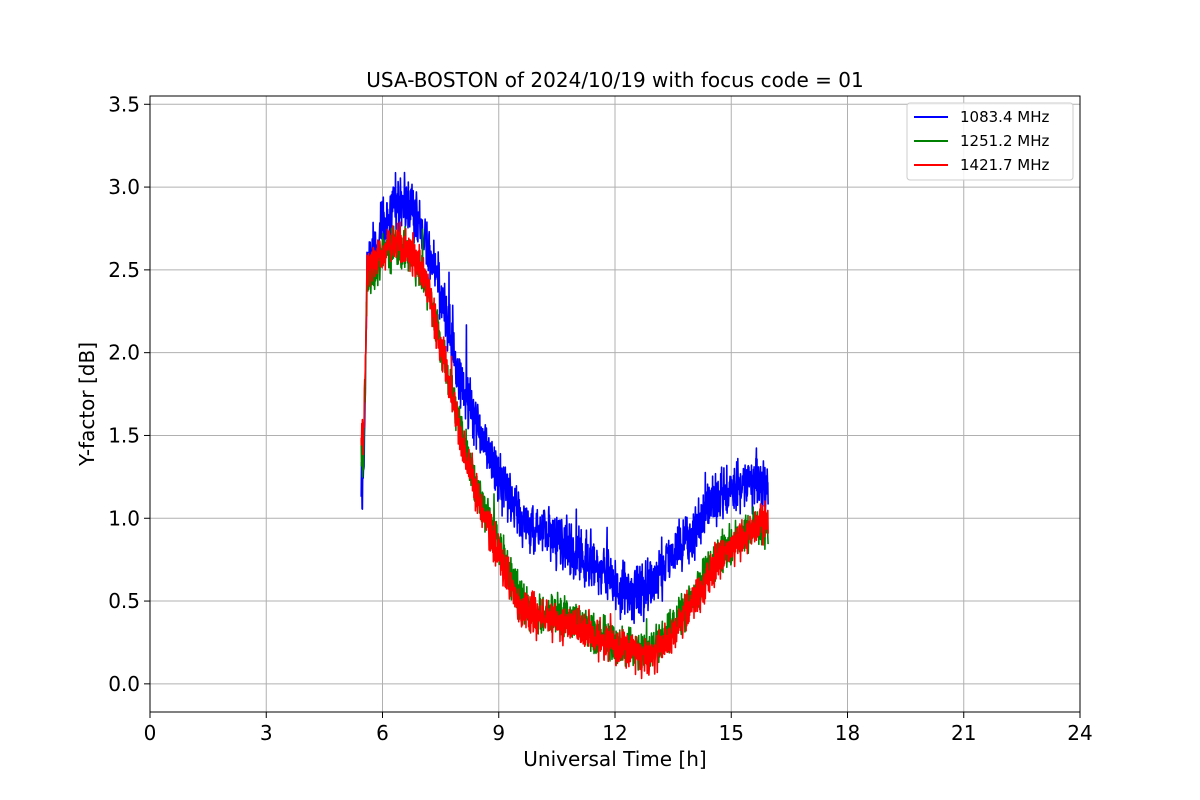  I want to click on y-tick-label: 2.5, so click(124, 270).